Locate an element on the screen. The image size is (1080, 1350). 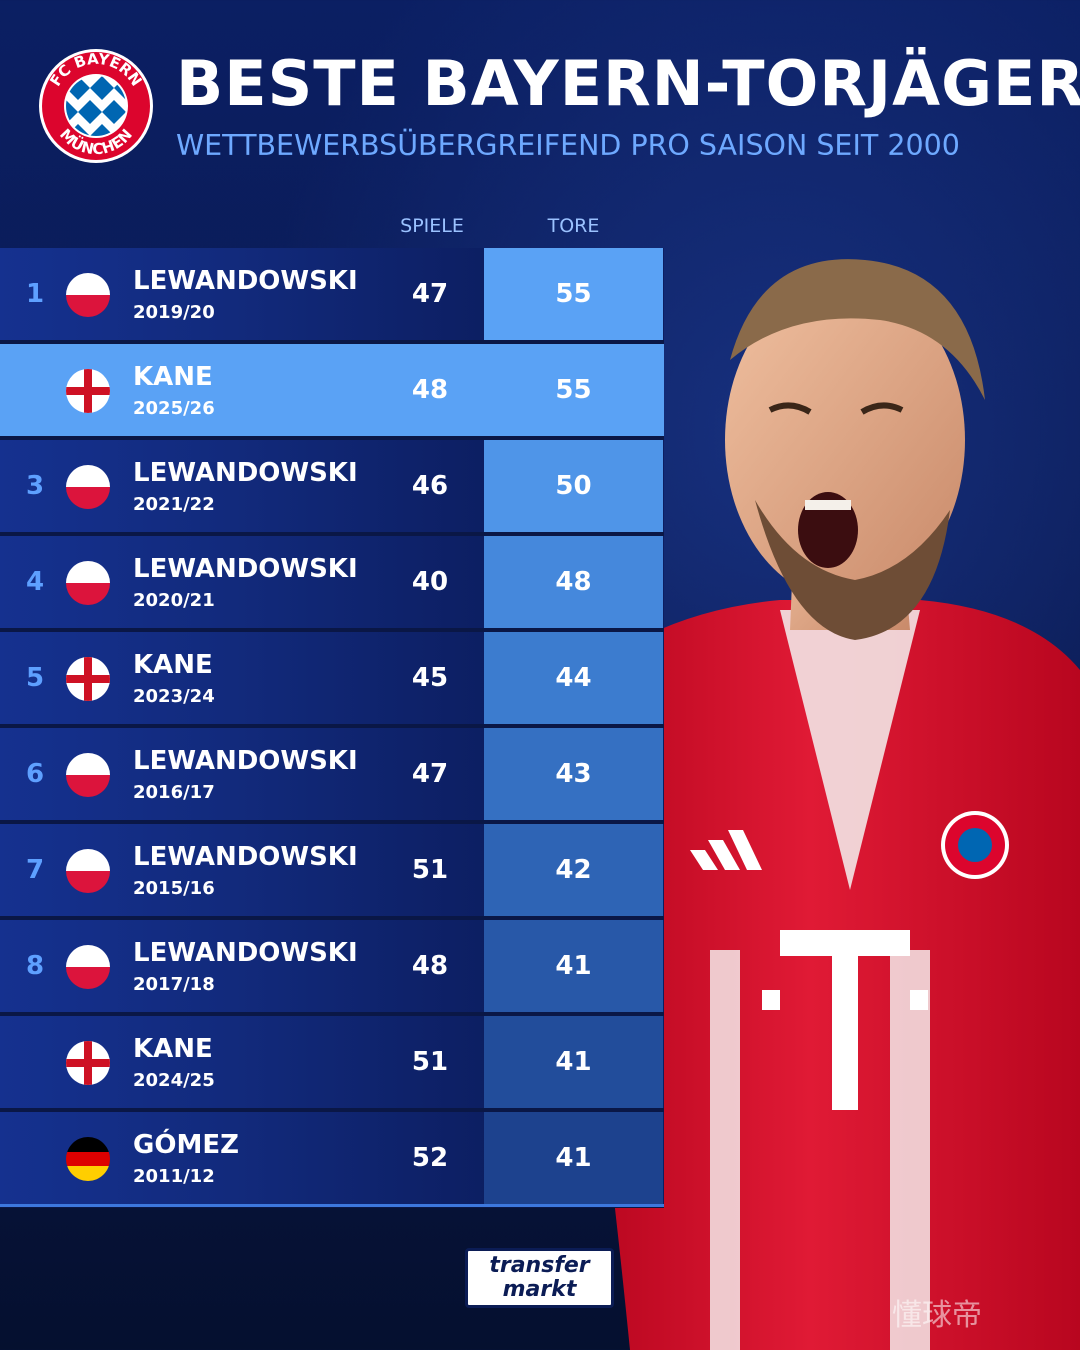
table-row-highlight: KANE 2025/26 48 55 is located at coordinates (332, 392).